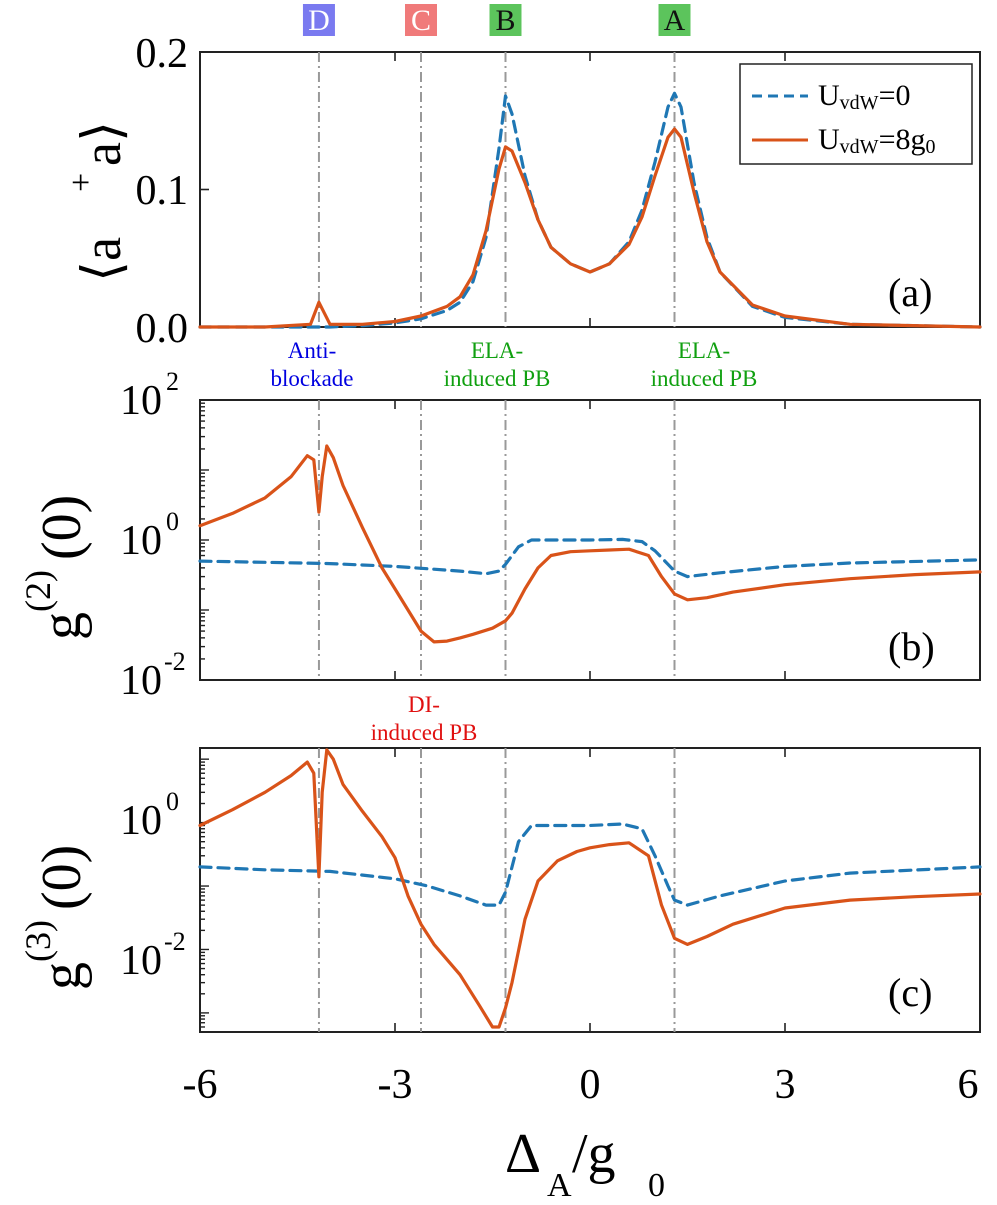 The height and width of the screenshot is (1205, 997). I want to click on ytick-exp-b-1: 0, so click(172, 521).